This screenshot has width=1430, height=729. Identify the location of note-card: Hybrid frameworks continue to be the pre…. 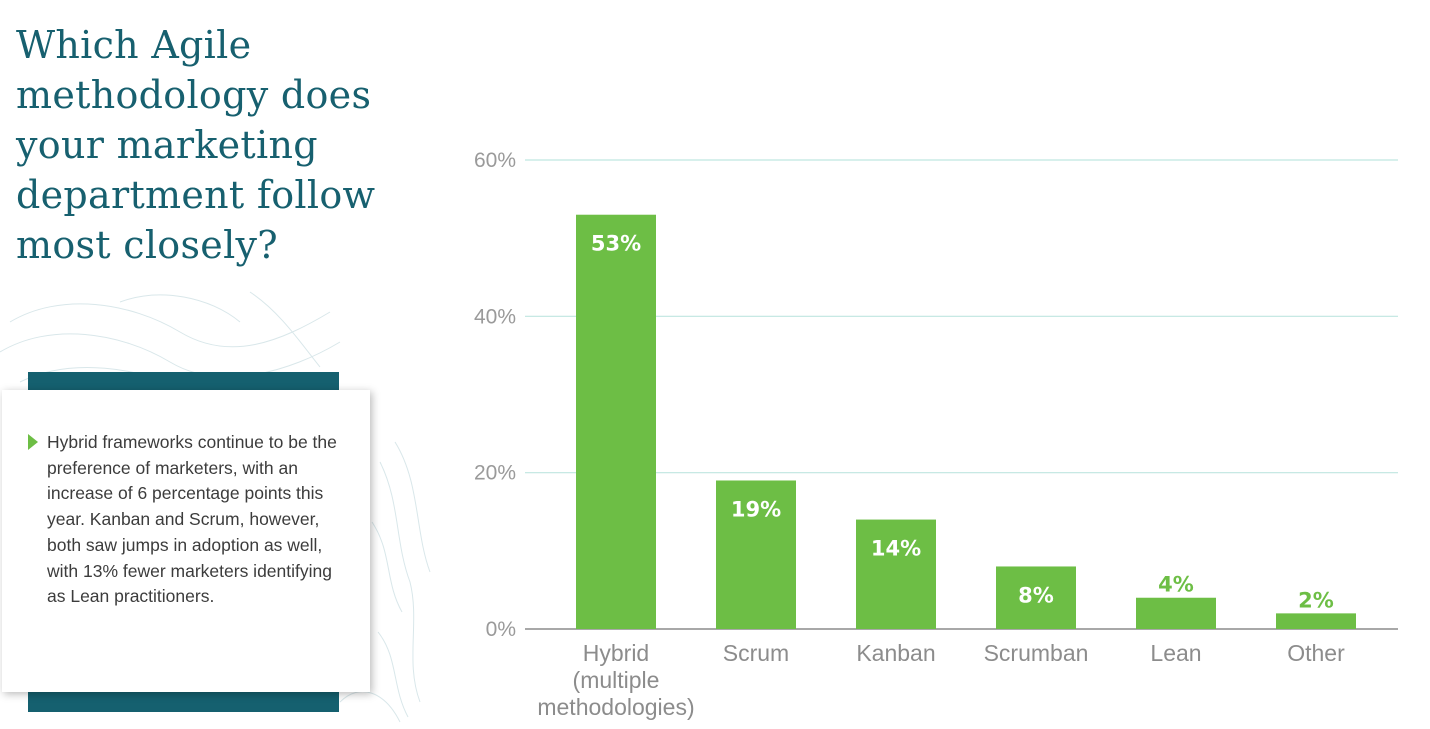
(186, 541).